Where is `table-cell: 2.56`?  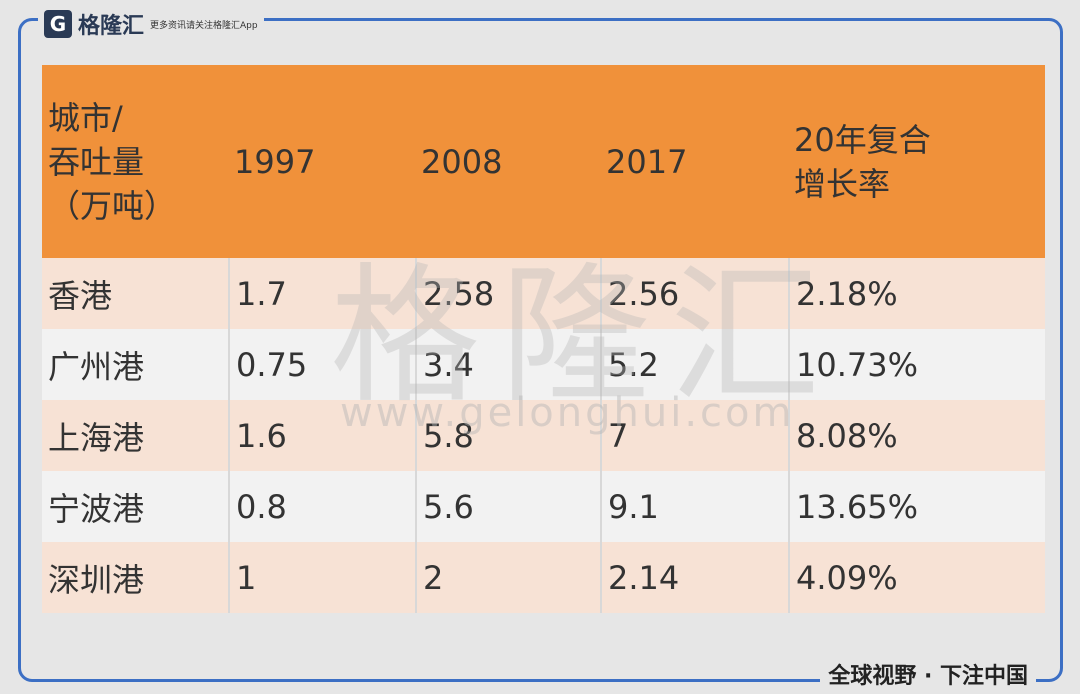 table-cell: 2.56 is located at coordinates (694, 293).